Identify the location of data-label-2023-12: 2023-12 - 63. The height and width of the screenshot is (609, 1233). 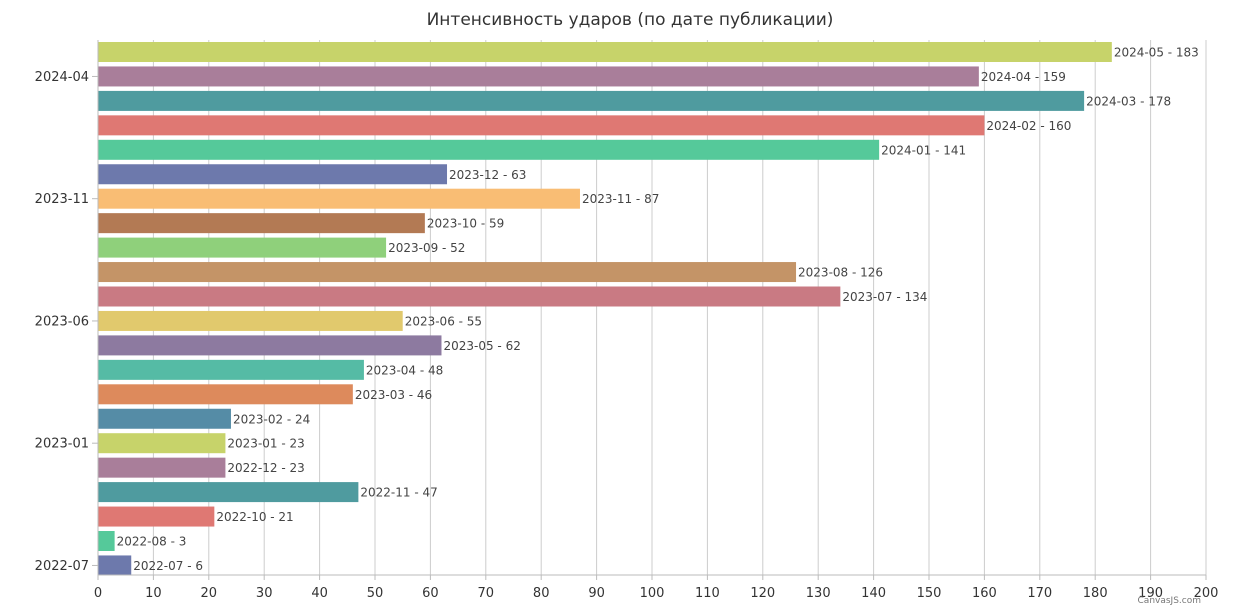
(487, 175).